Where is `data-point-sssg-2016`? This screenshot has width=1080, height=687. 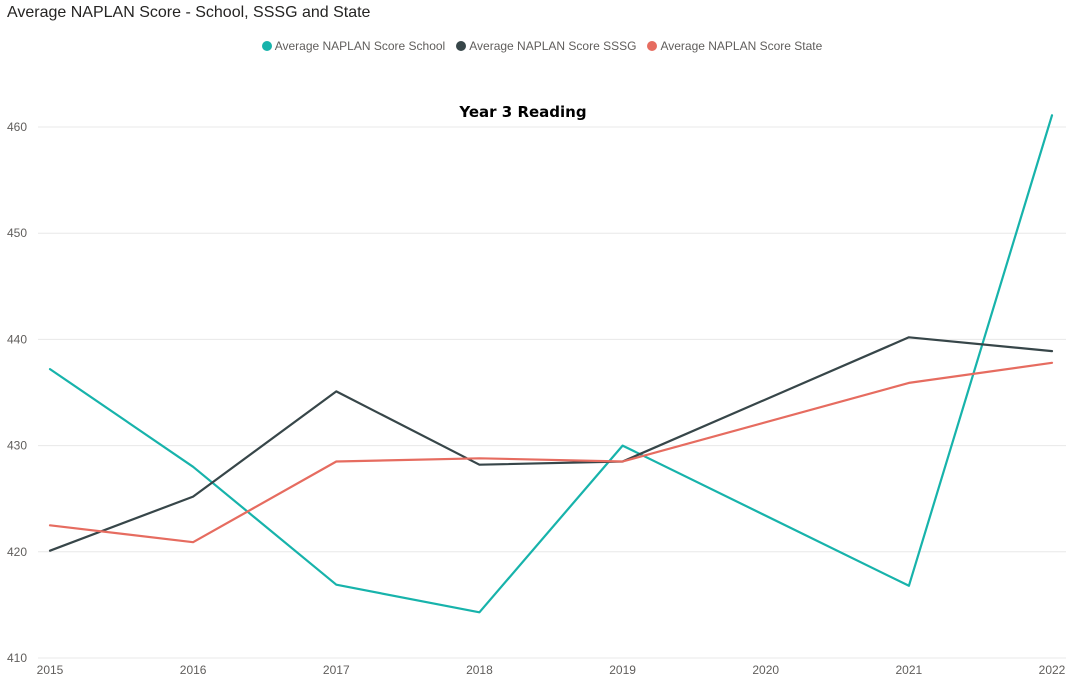
data-point-sssg-2016 is located at coordinates (193, 497).